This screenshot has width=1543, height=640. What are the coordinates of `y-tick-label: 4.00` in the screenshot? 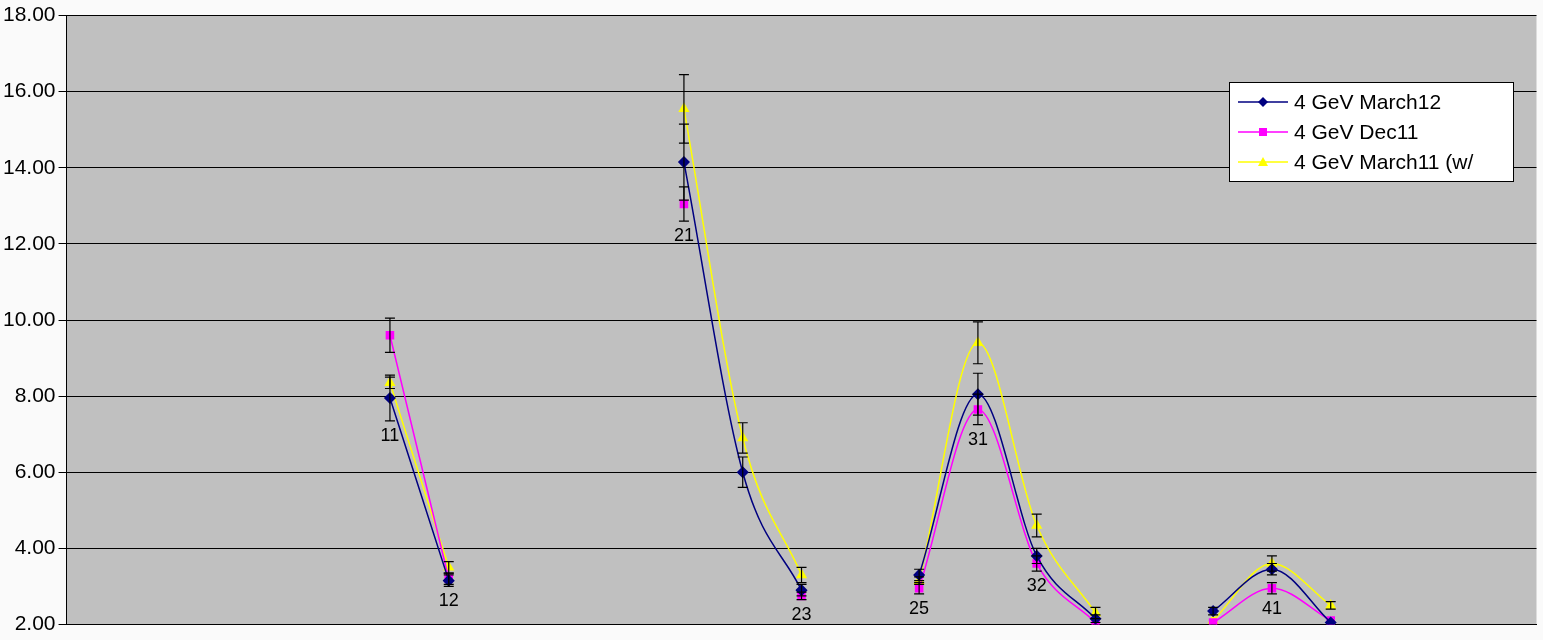 It's located at (35, 547).